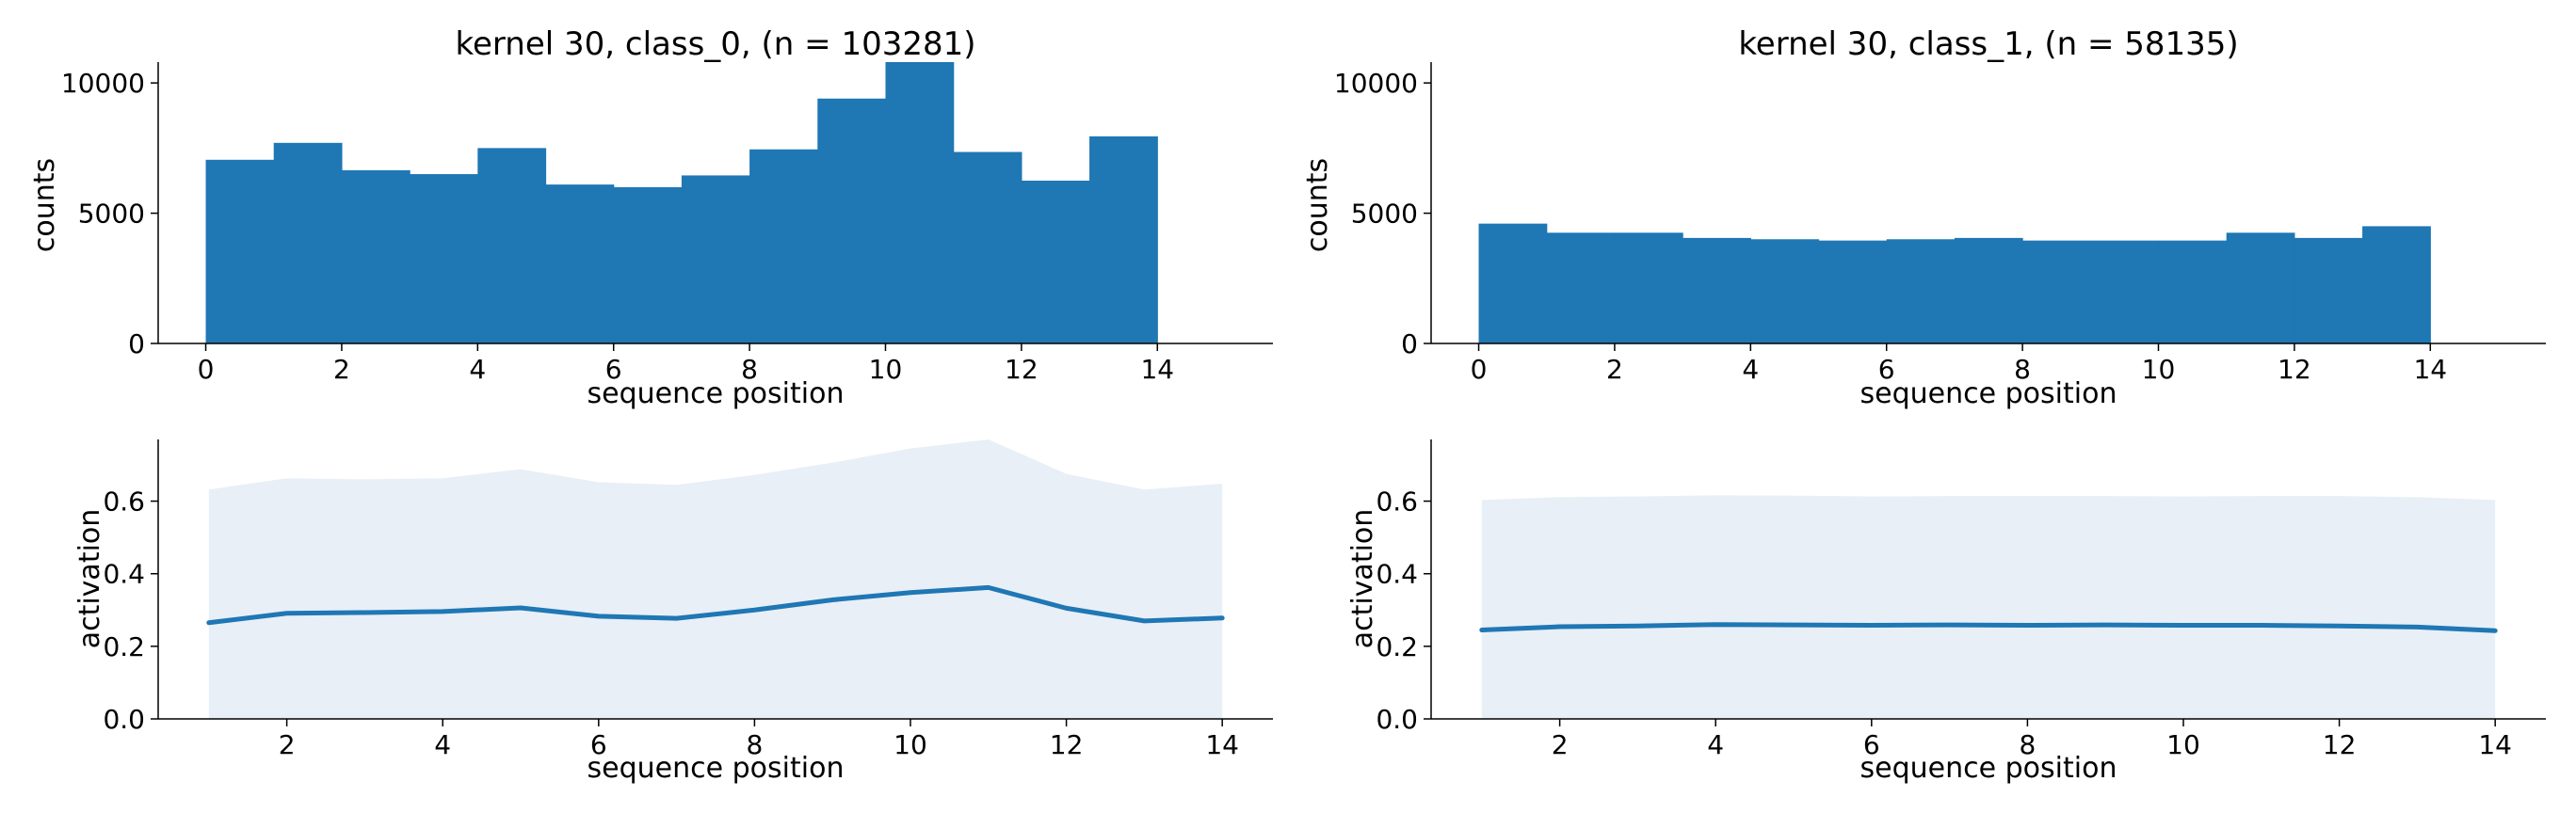  I want to click on chart-title: kernel 30, class_0, (n = 103281), so click(716, 44).